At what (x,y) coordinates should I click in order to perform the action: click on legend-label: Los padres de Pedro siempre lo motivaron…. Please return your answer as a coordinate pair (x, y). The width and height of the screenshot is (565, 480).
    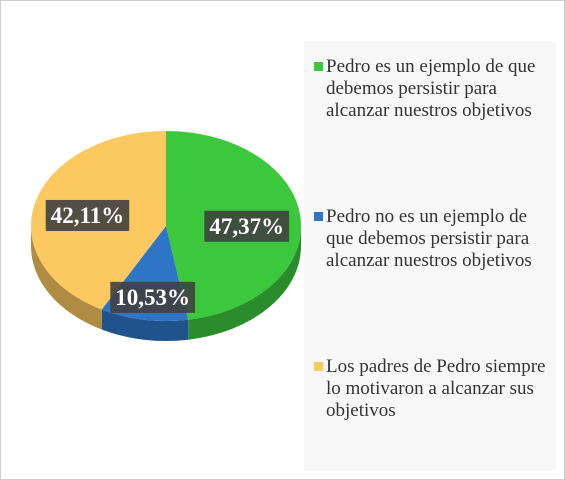
    Looking at the image, I should click on (436, 388).